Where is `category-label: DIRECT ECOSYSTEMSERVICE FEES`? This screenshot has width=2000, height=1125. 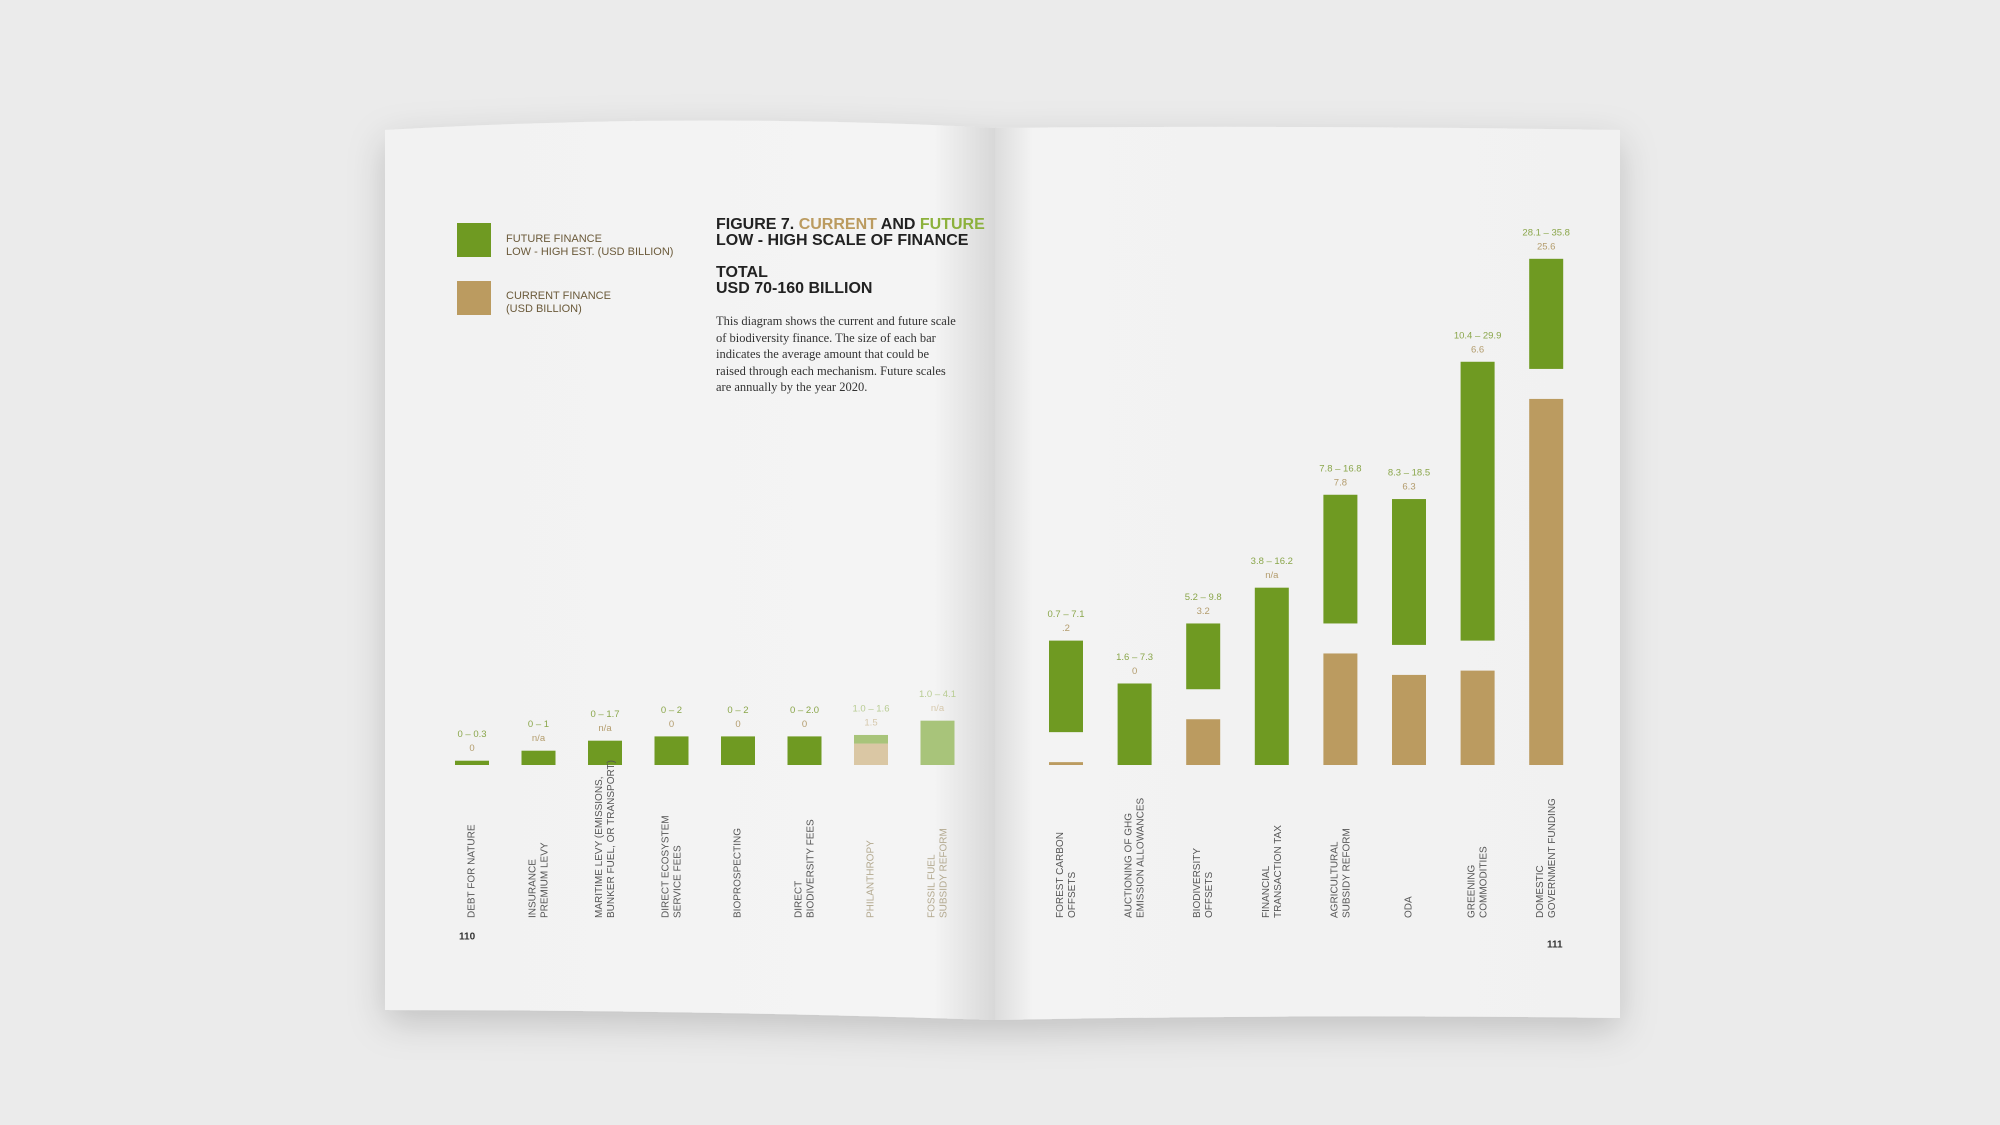
category-label: DIRECT ECOSYSTEMSERVICE FEES is located at coordinates (671, 866).